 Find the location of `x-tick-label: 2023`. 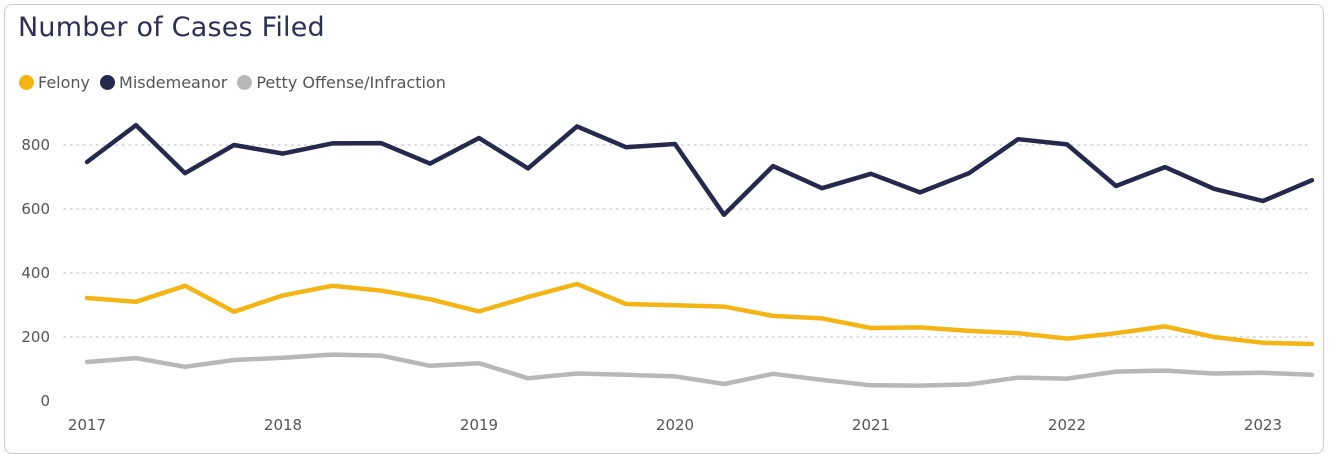

x-tick-label: 2023 is located at coordinates (1263, 425).